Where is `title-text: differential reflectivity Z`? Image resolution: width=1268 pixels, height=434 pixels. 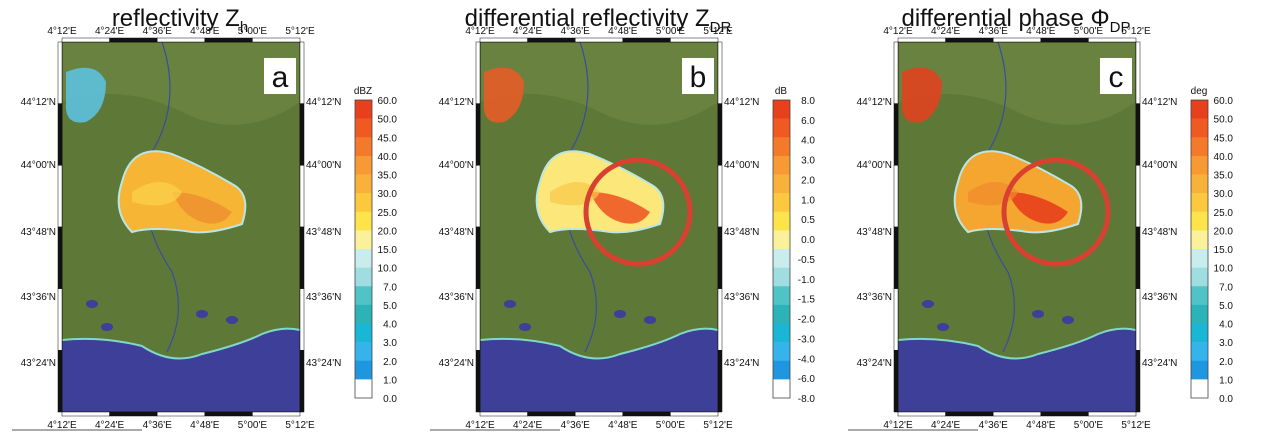
title-text: differential reflectivity Z is located at coordinates (587, 18).